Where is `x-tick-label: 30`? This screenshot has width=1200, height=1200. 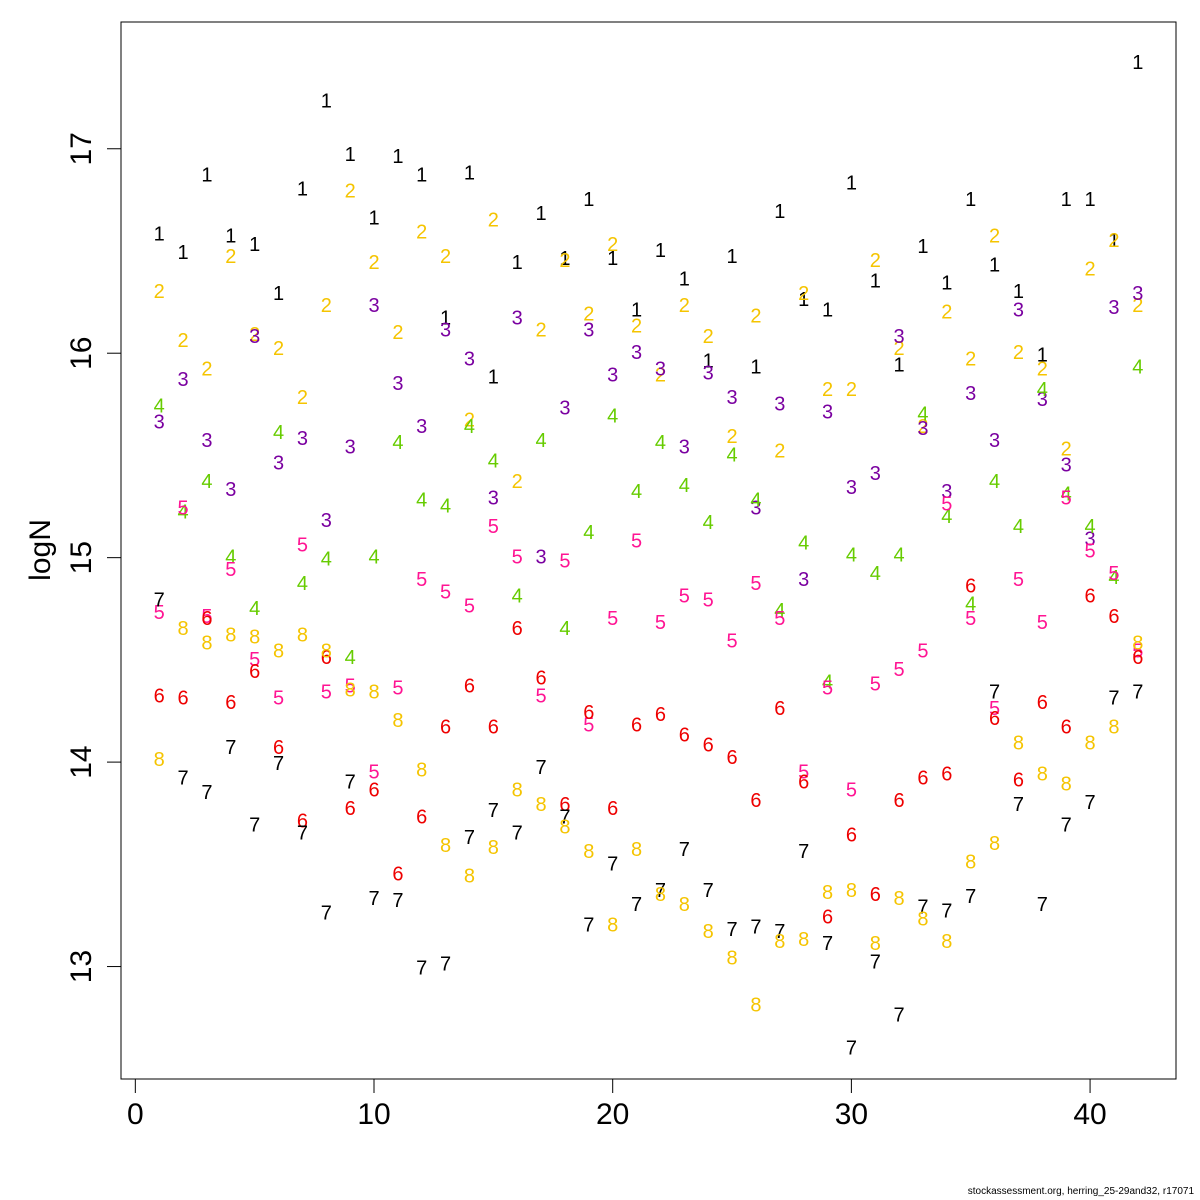
x-tick-label: 30 is located at coordinates (851, 1114).